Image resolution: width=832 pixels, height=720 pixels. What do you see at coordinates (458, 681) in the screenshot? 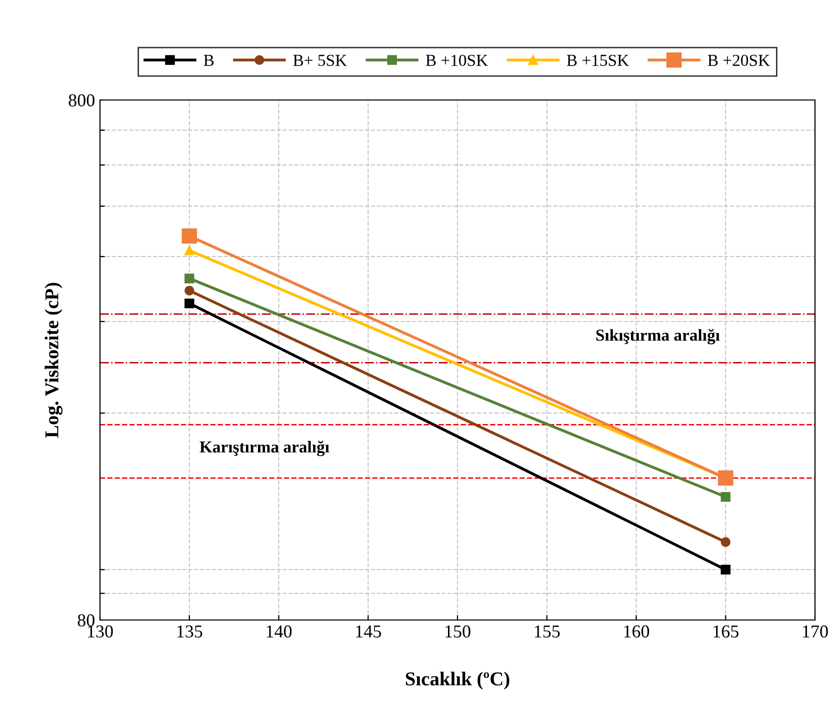
I see `x-axis-title: Sıcaklık (ºC)` at bounding box center [458, 681].